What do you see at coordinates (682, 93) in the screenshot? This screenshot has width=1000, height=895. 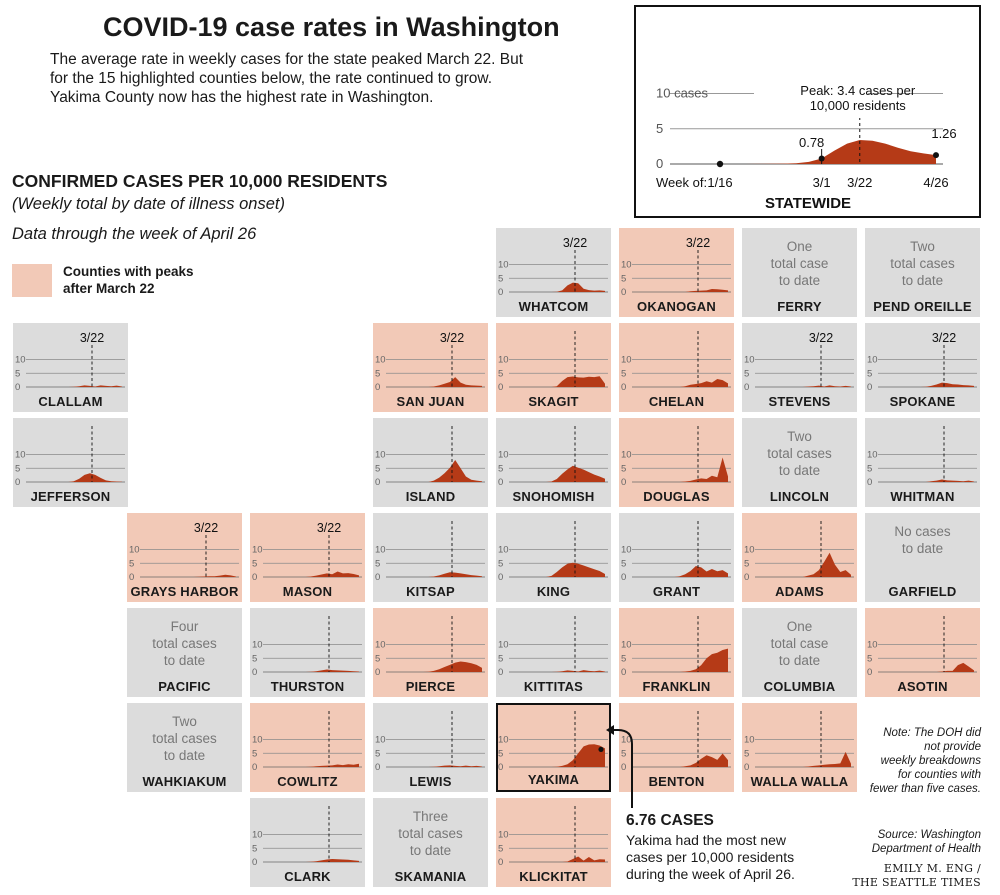 I see `statewide-ytick-label: 10 cases` at bounding box center [682, 93].